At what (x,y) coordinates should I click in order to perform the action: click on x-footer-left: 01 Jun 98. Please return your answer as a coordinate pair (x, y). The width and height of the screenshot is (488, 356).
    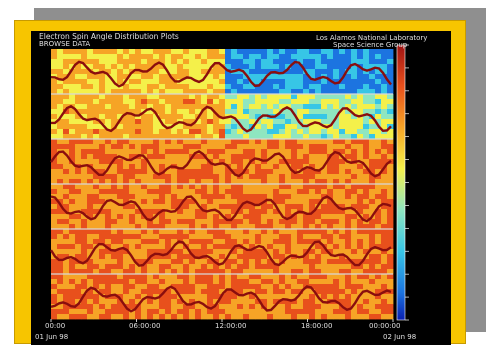
    Looking at the image, I should click on (52, 337).